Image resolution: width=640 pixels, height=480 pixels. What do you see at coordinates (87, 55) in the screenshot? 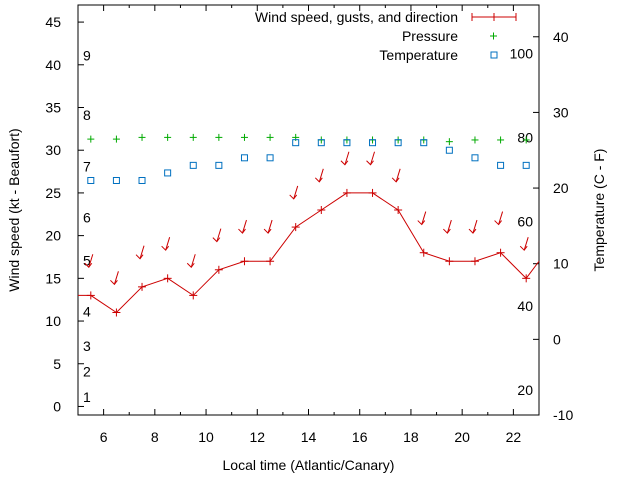
I see `beaufort-label: 9` at bounding box center [87, 55].